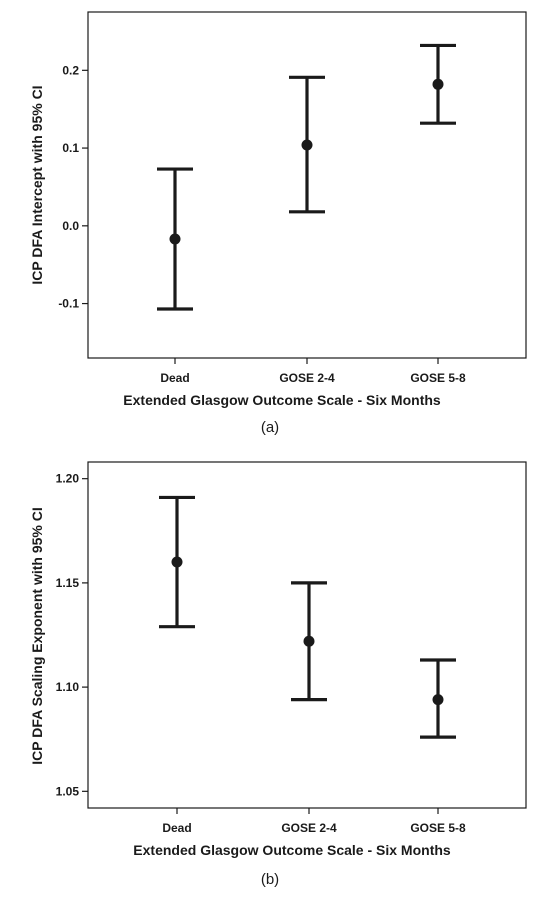 The height and width of the screenshot is (904, 540). Describe the element at coordinates (70, 226) in the screenshot. I see `y-tick-label: 0.0` at that location.